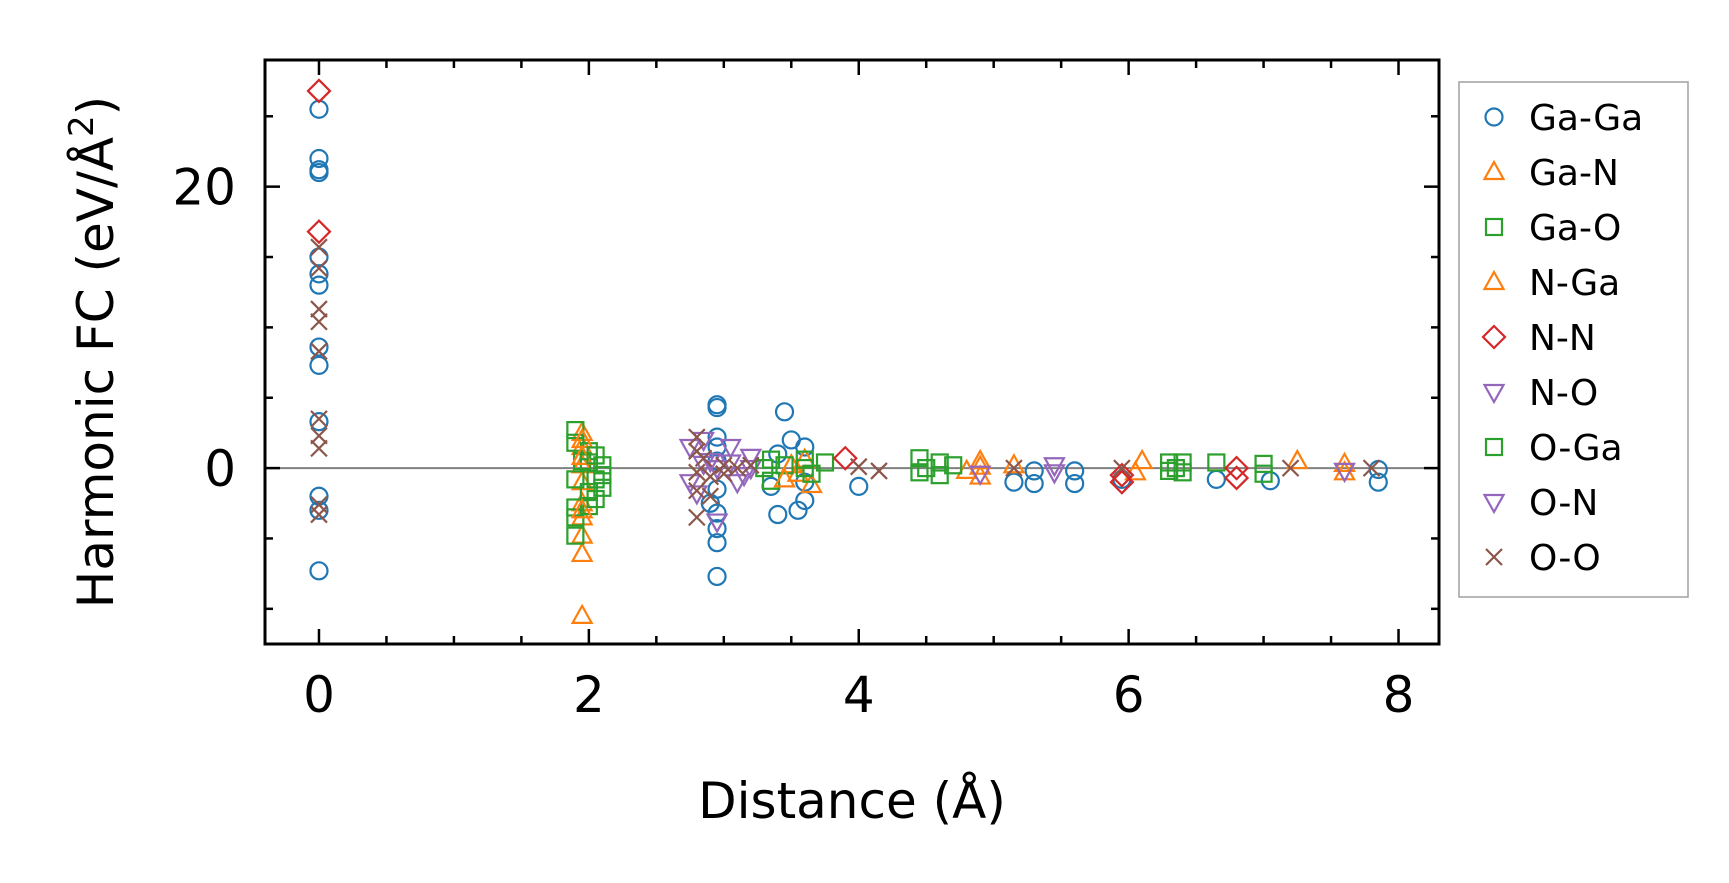 The height and width of the screenshot is (883, 1729). I want to click on legend-entries: Ga-Ga Ga-N Ga-O N-Ga N-N N-O O-Ga O-N O-O, so click(1562, 338).